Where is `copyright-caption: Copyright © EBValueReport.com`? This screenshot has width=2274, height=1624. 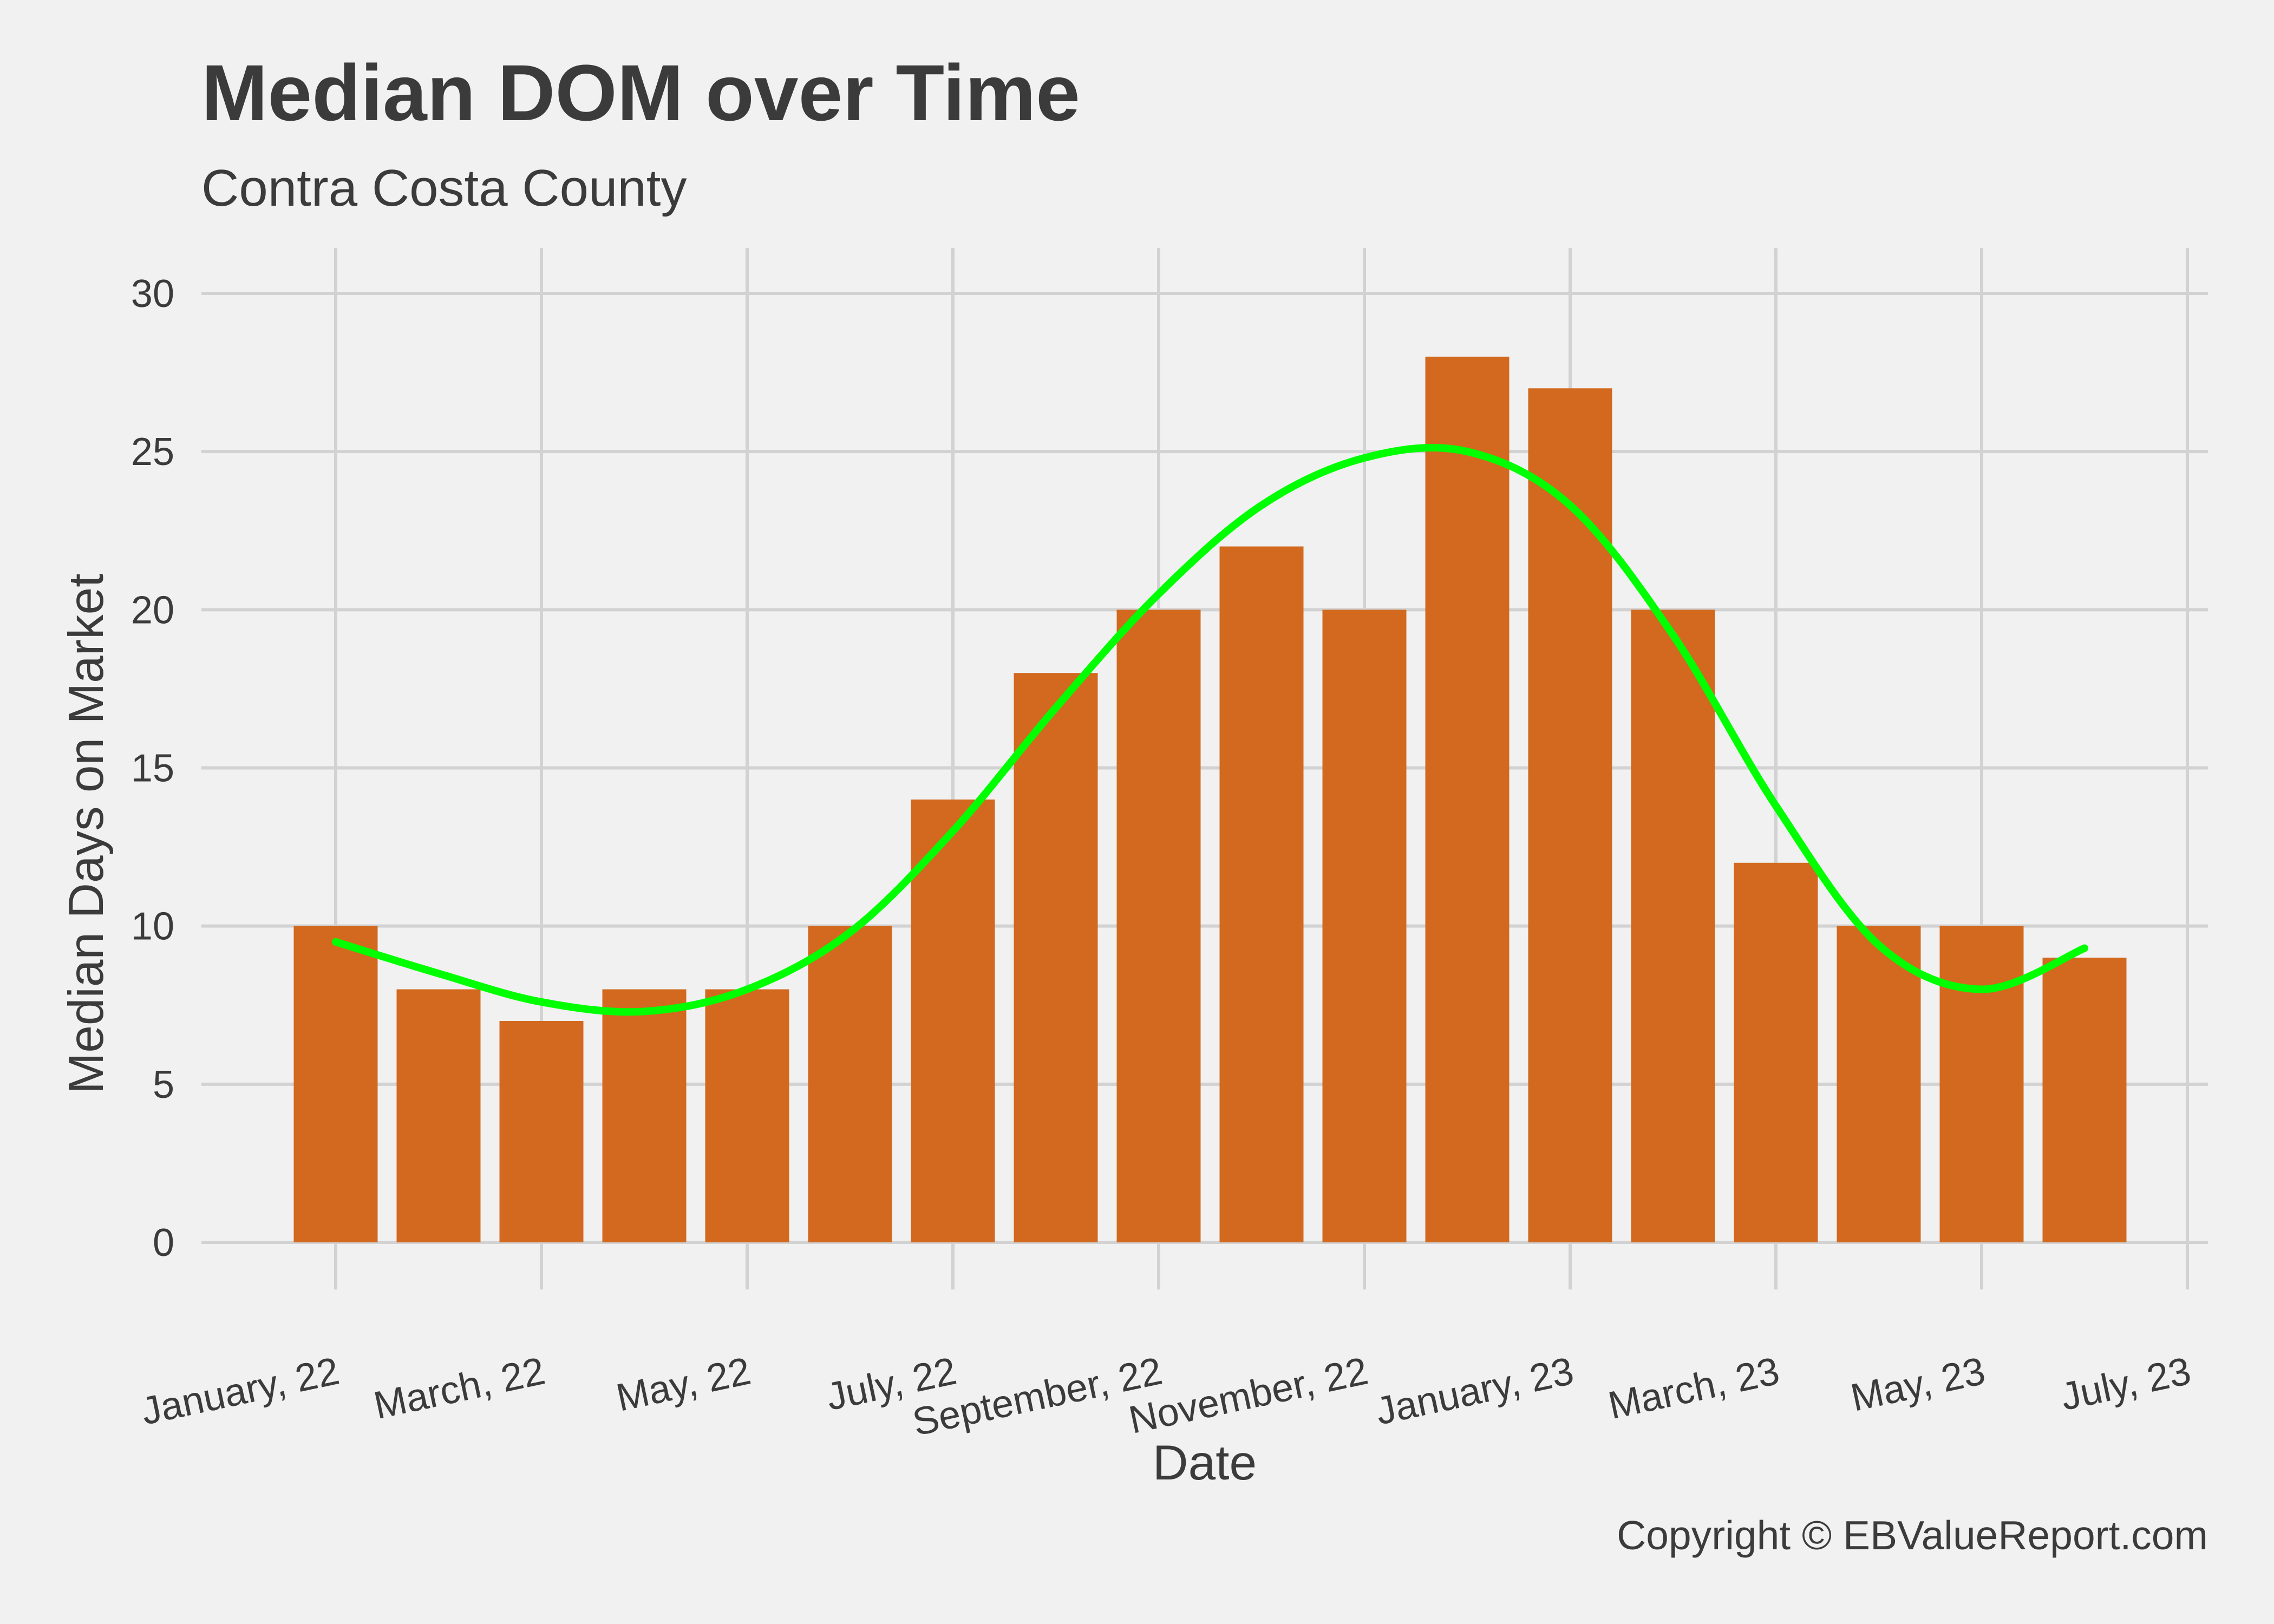
copyright-caption: Copyright © EBValueReport.com is located at coordinates (1913, 1535).